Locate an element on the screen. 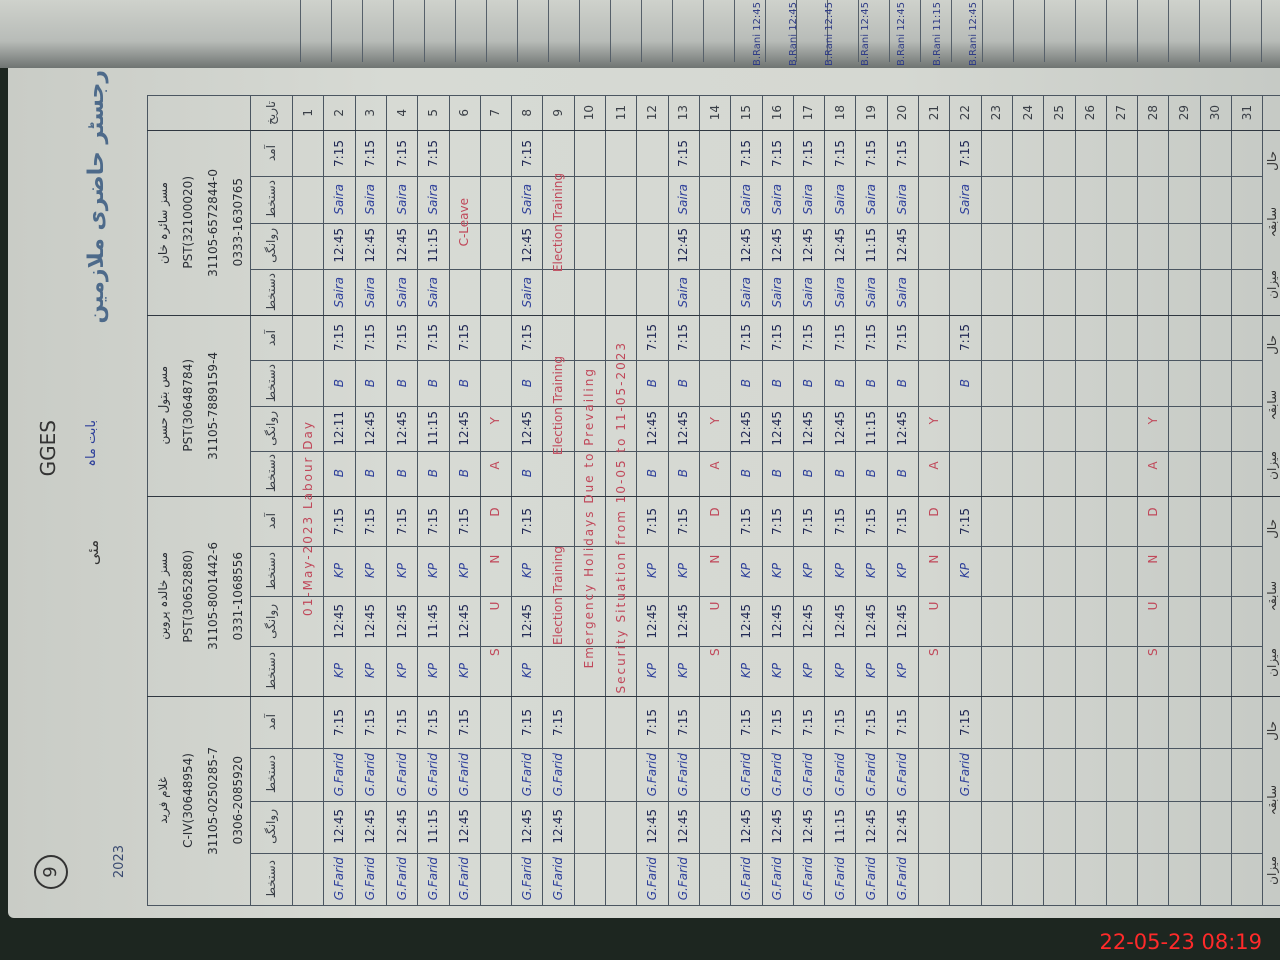 This screenshot has width=1280, height=960. employee-post: PST(30652880) is located at coordinates (188, 596).